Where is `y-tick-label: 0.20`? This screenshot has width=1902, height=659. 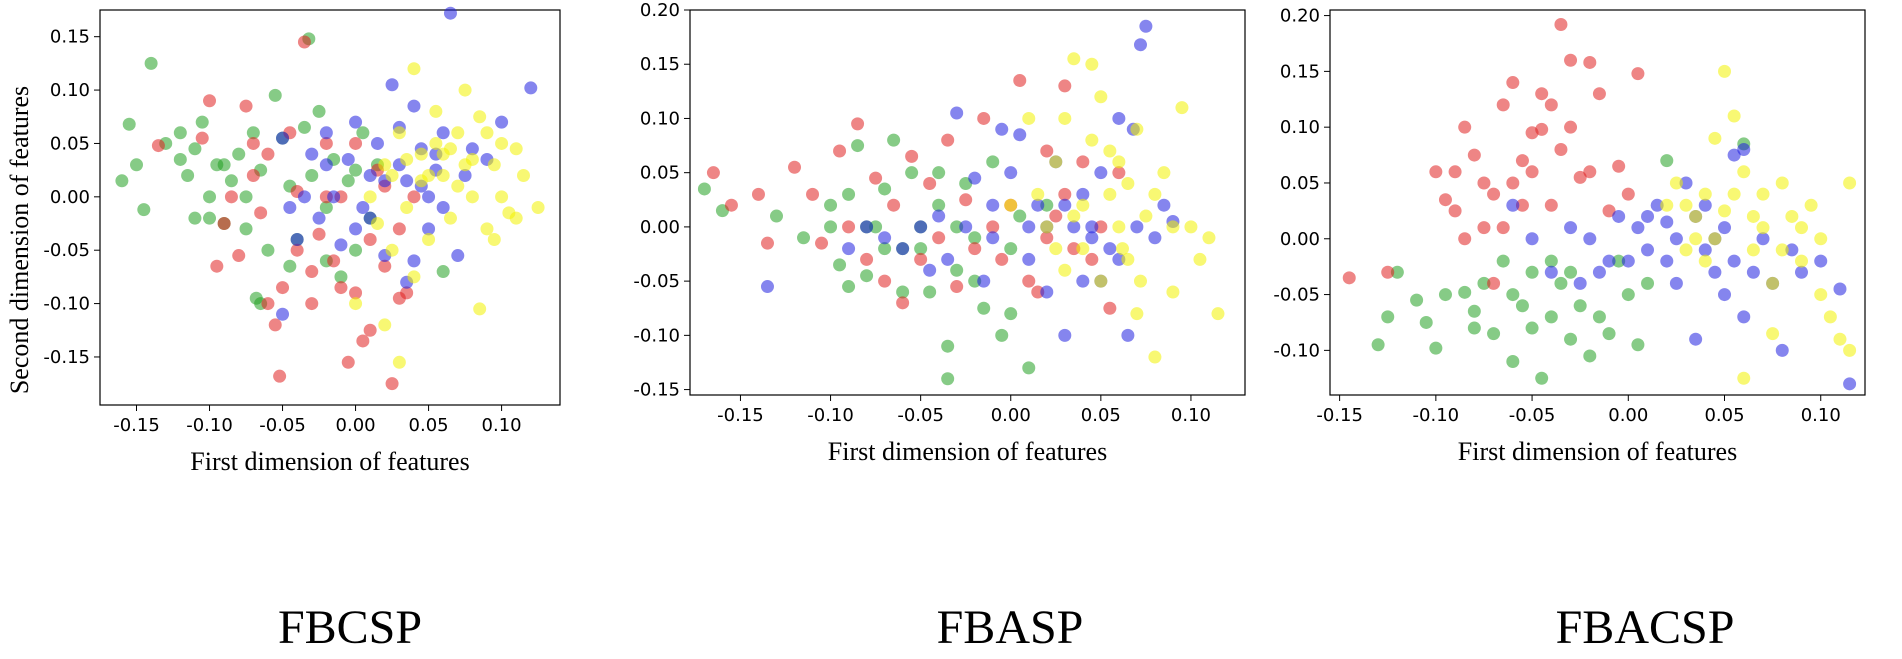
y-tick-label: 0.20 is located at coordinates (1300, 16).